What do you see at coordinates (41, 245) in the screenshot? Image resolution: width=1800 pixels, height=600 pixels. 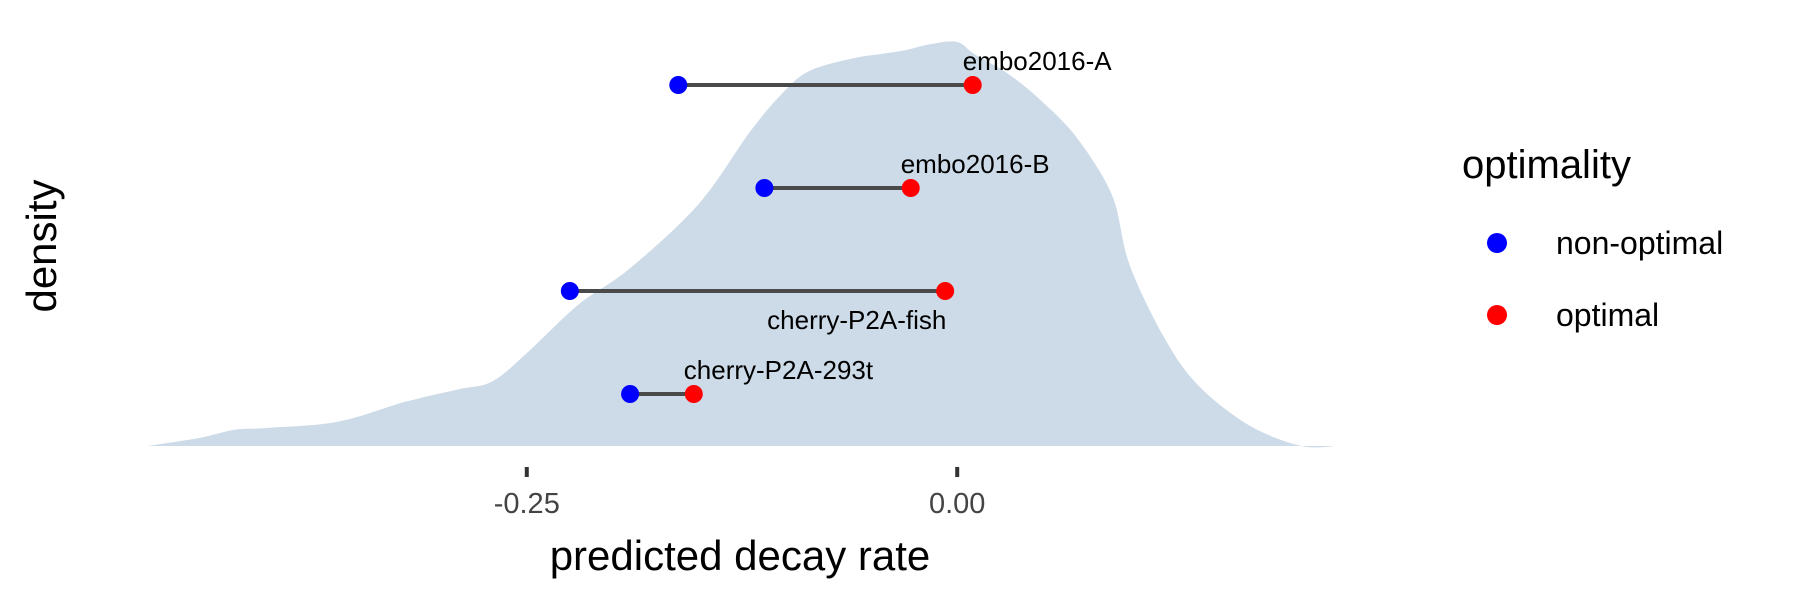 I see `y-axis-title: density` at bounding box center [41, 245].